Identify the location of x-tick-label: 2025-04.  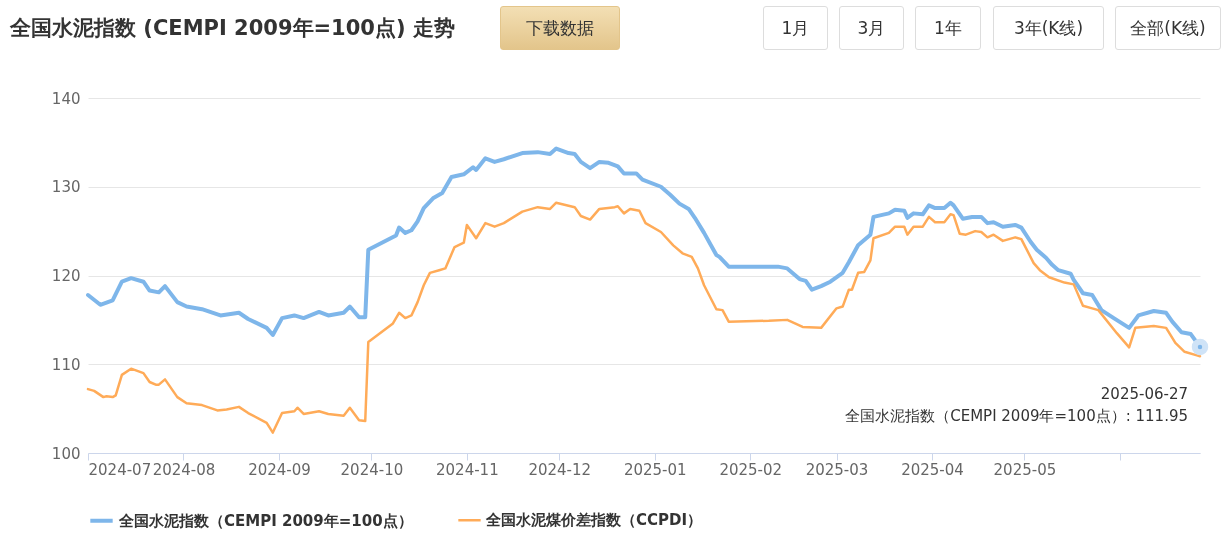
(932, 469).